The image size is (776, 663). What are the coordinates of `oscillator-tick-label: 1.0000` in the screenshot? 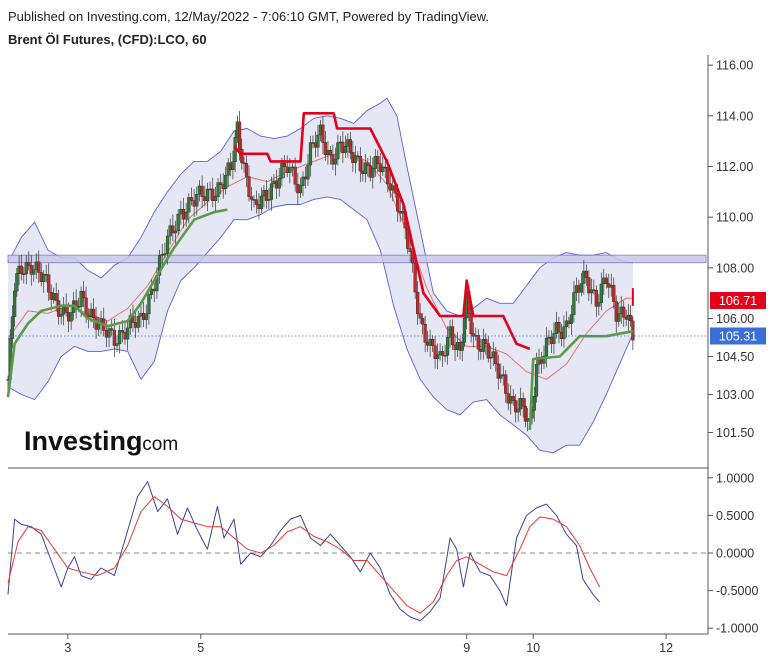 It's located at (735, 478).